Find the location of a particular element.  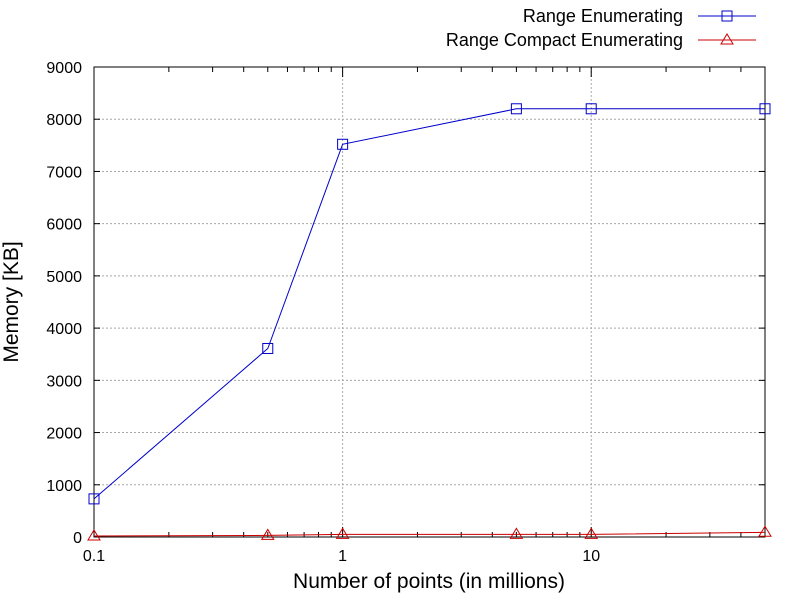

x-axis-title: Number of points (in millions) is located at coordinates (429, 581).